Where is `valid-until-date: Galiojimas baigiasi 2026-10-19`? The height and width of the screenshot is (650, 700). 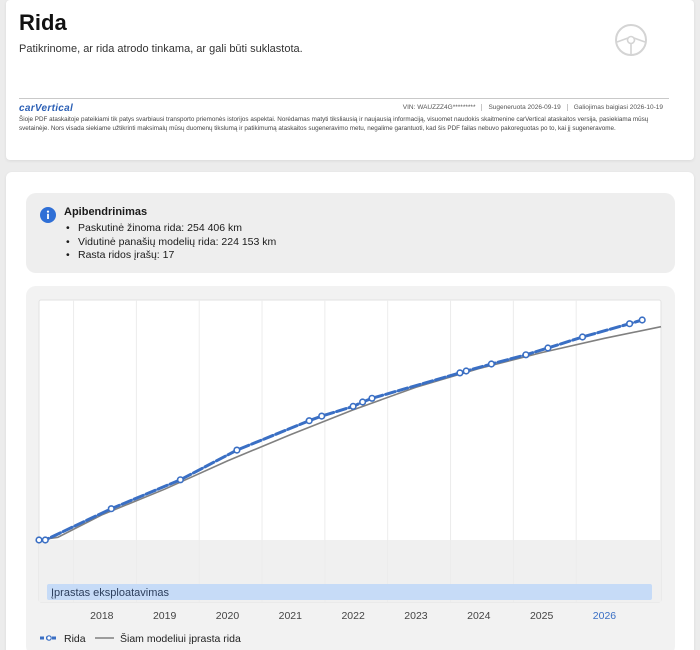
valid-until-date: Galiojimas baigiasi 2026-10-19 is located at coordinates (617, 107).